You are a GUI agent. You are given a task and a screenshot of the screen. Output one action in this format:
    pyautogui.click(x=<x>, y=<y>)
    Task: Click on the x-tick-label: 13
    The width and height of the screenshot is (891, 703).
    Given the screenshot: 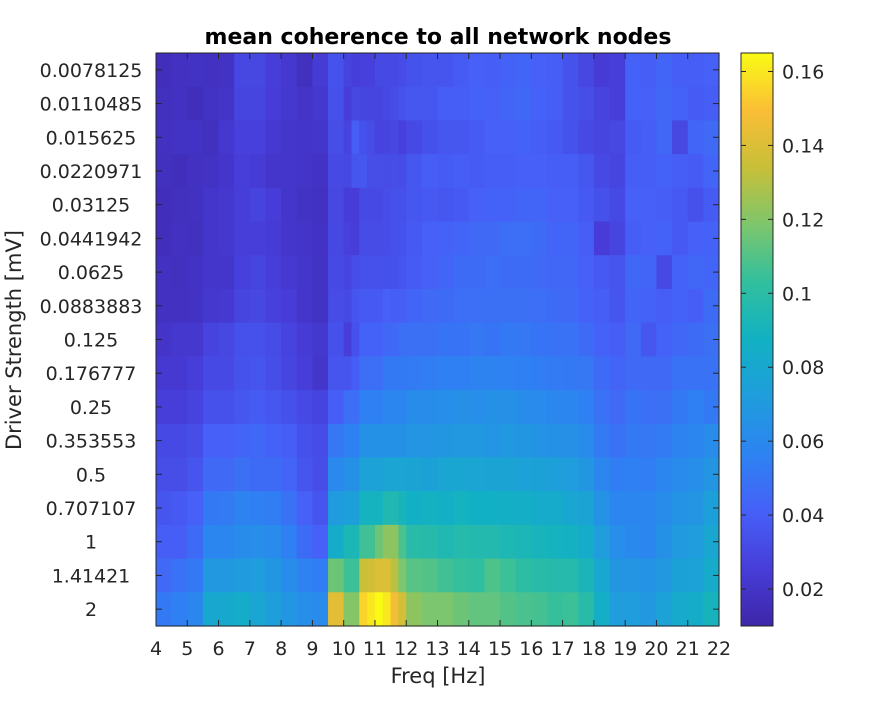 What is the action you would take?
    pyautogui.click(x=437, y=649)
    